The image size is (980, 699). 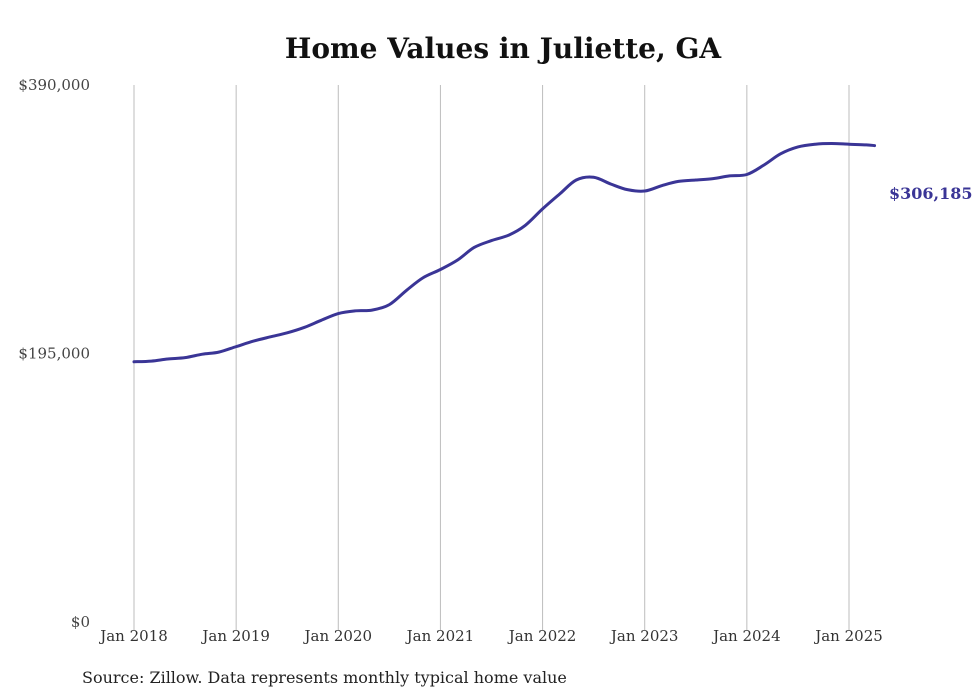 I want to click on x-tick-label: Jan 2025, so click(x=848, y=636).